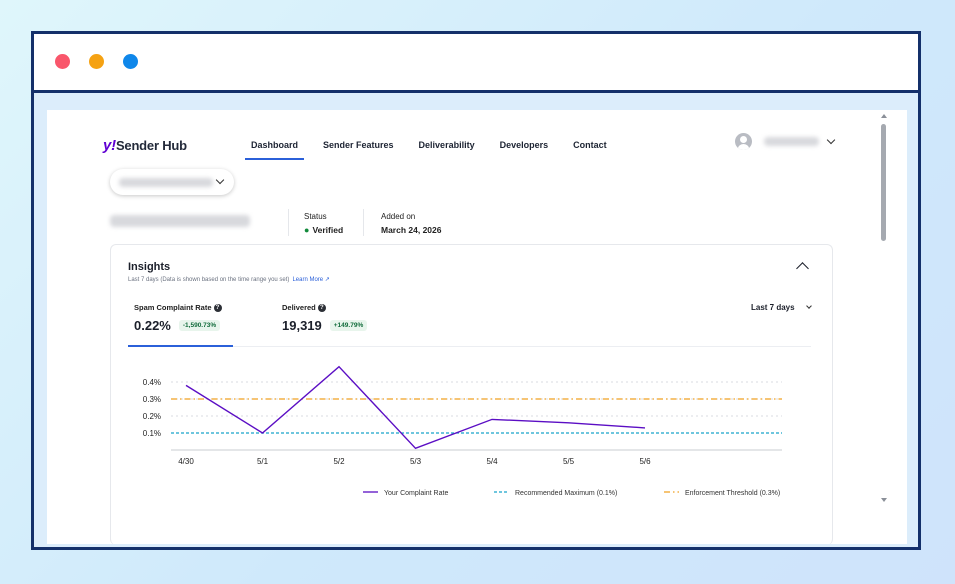 This screenshot has height=584, width=955. What do you see at coordinates (732, 493) in the screenshot?
I see `legend-label: Enforcement Threshold (0.3%)` at bounding box center [732, 493].